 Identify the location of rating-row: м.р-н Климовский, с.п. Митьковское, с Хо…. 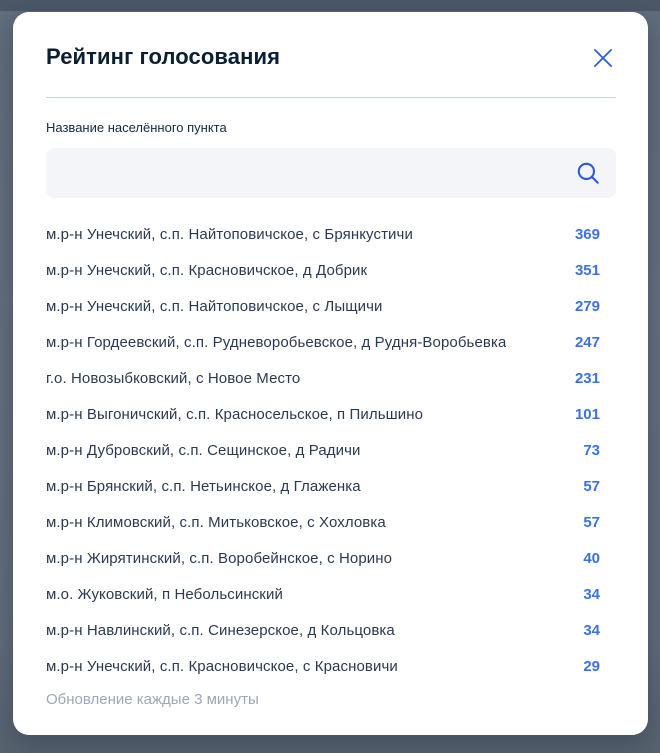
(331, 522).